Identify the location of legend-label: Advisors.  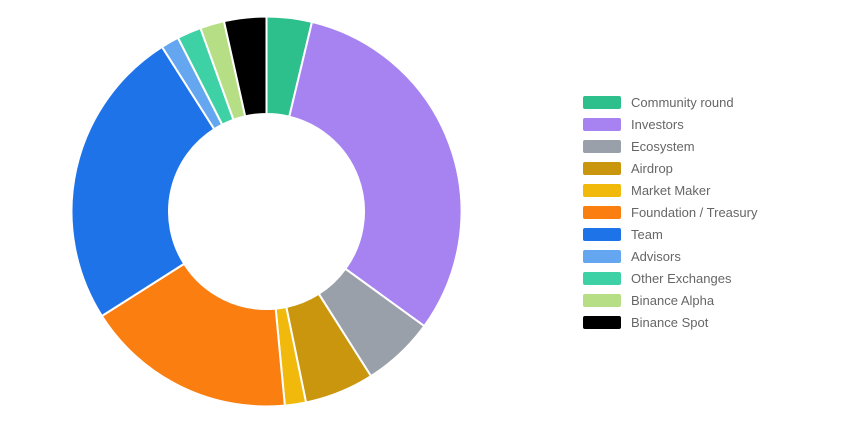
(656, 256).